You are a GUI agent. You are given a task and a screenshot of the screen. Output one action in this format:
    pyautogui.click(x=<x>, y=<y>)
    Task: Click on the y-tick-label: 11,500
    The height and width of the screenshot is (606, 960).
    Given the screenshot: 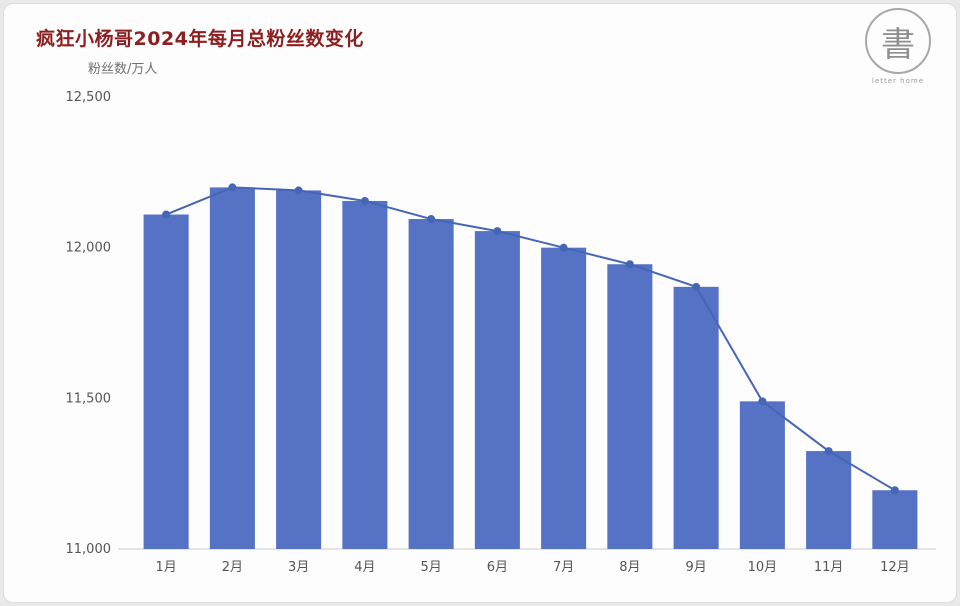 What is the action you would take?
    pyautogui.click(x=89, y=398)
    